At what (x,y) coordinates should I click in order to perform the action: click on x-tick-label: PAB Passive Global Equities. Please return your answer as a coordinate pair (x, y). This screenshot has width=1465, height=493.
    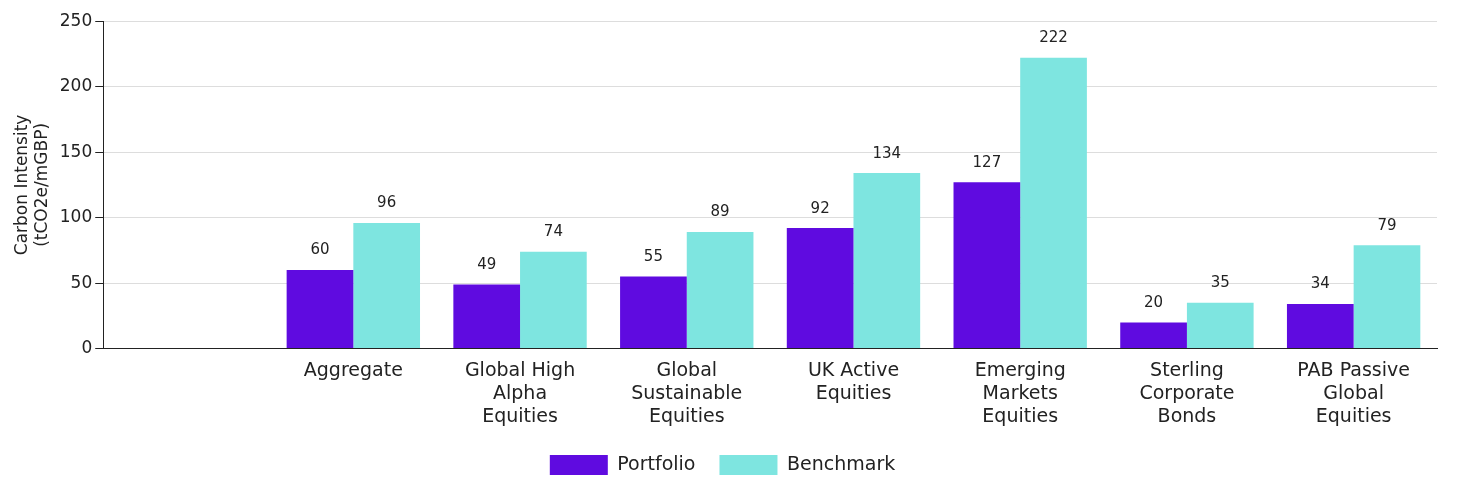
    Looking at the image, I should click on (1353, 391).